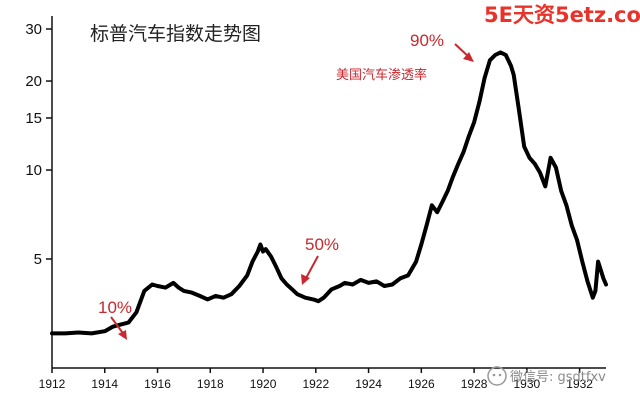  What do you see at coordinates (115, 307) in the screenshot?
I see `annotation-10pct: 10%` at bounding box center [115, 307].